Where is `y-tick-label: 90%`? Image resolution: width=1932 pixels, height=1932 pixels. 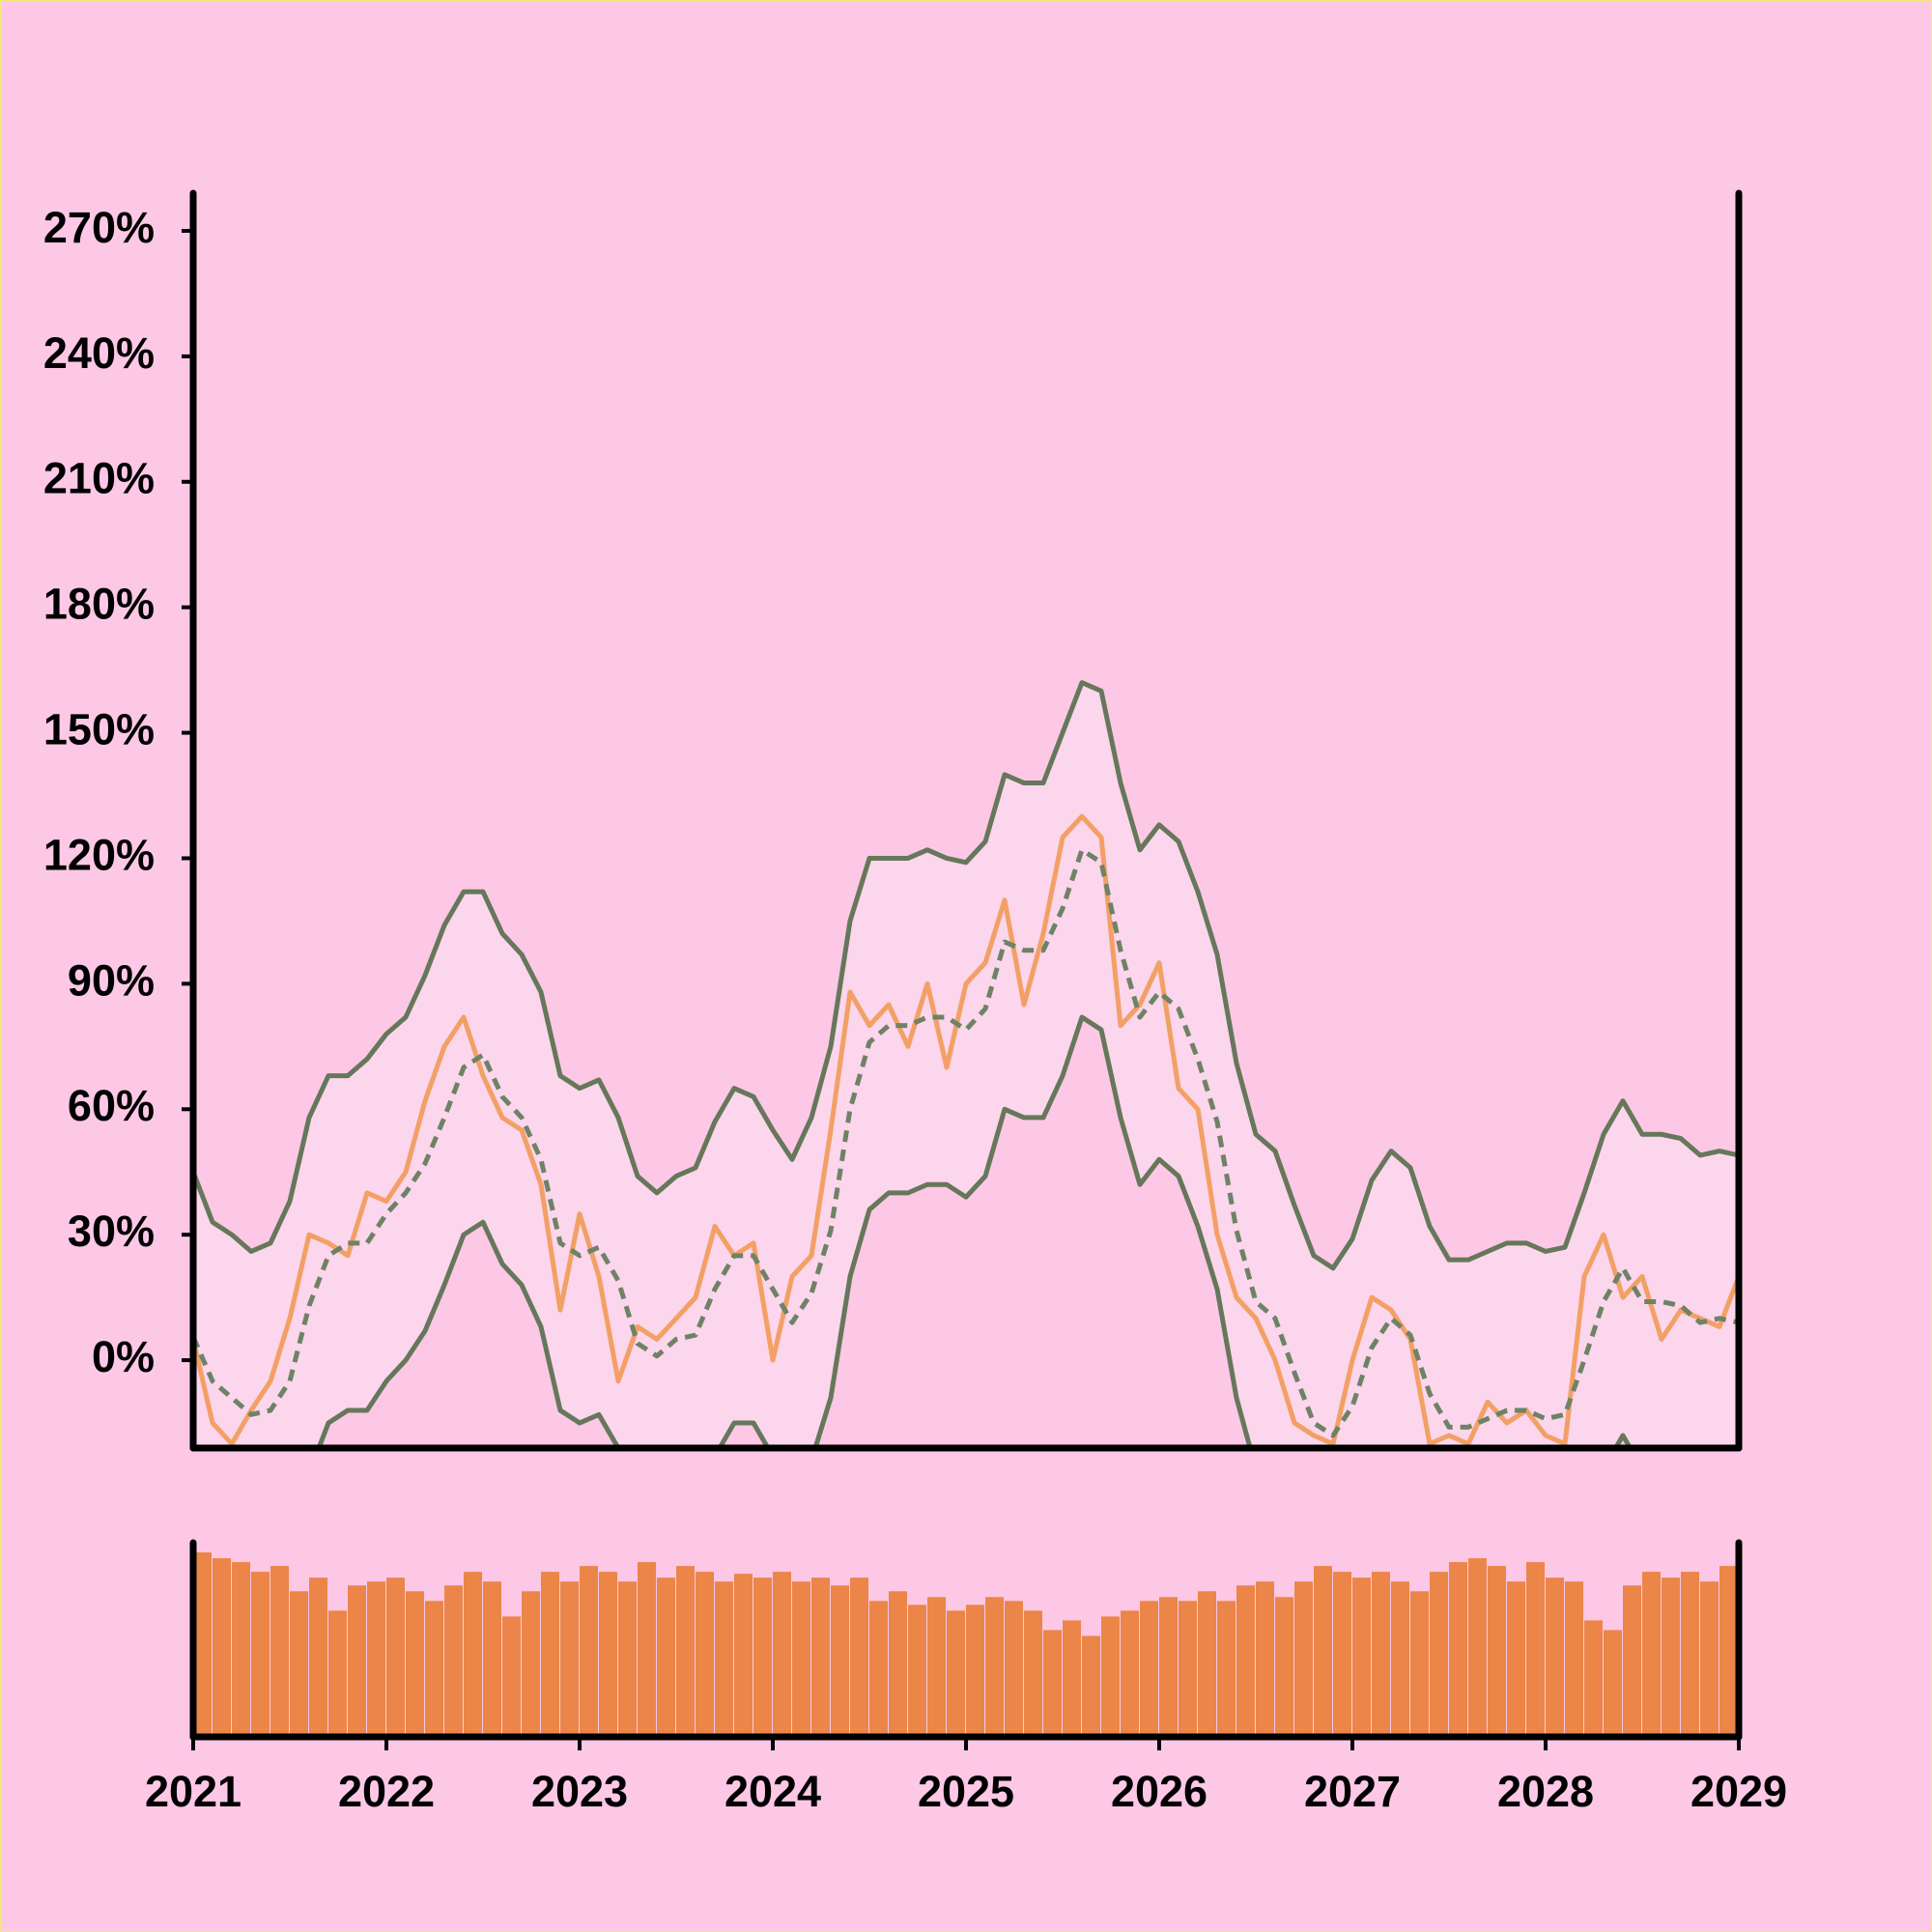 y-tick-label: 90% is located at coordinates (111, 980).